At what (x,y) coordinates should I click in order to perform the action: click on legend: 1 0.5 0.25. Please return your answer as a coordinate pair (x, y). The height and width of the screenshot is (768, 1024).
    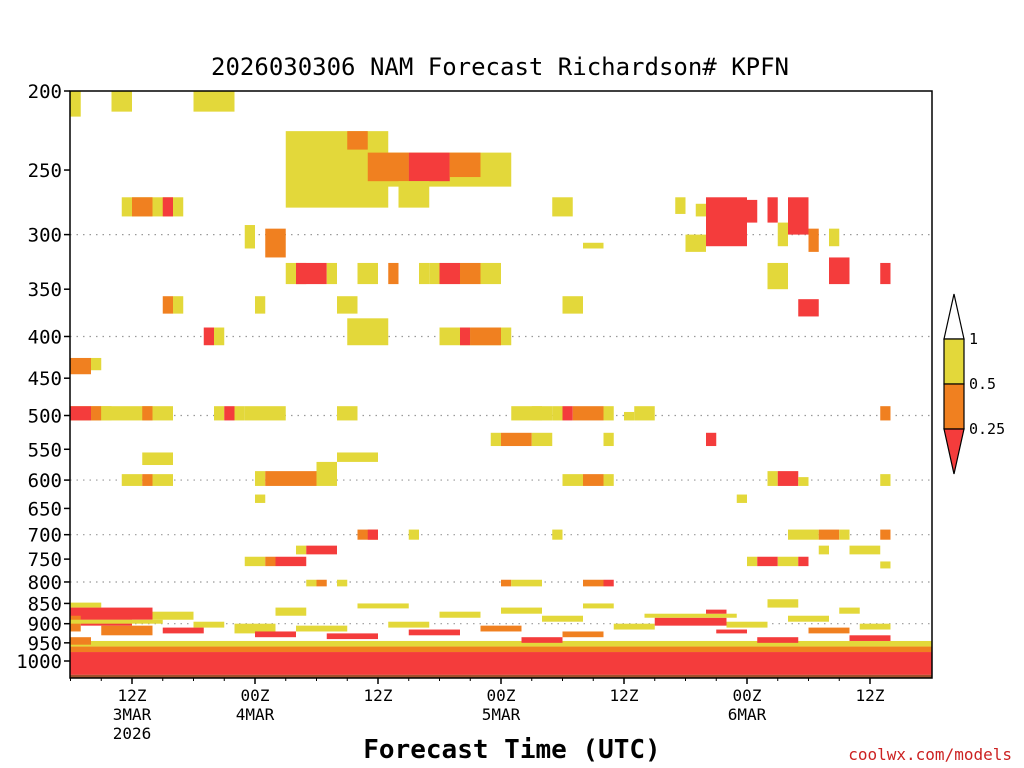
    Looking at the image, I should click on (974, 384).